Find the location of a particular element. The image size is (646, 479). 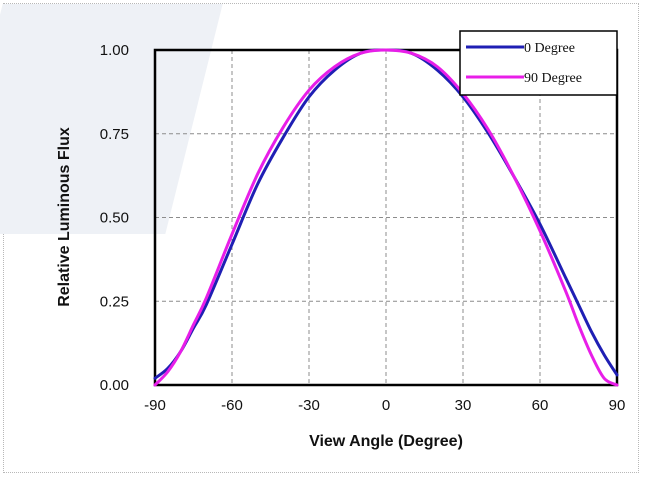

y-tick-label: 0.75 is located at coordinates (114, 134).